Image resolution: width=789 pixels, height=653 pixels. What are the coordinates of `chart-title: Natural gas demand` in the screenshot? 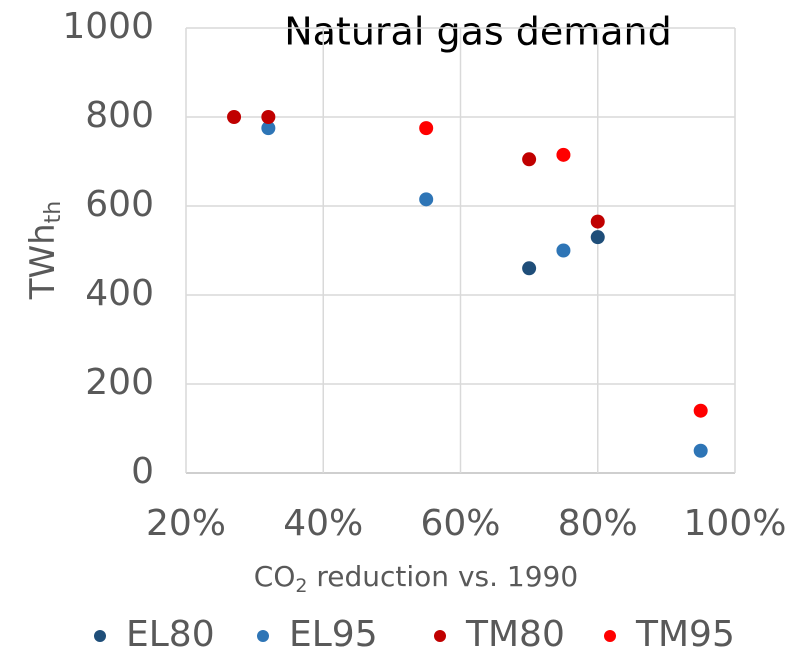 It's located at (478, 32).